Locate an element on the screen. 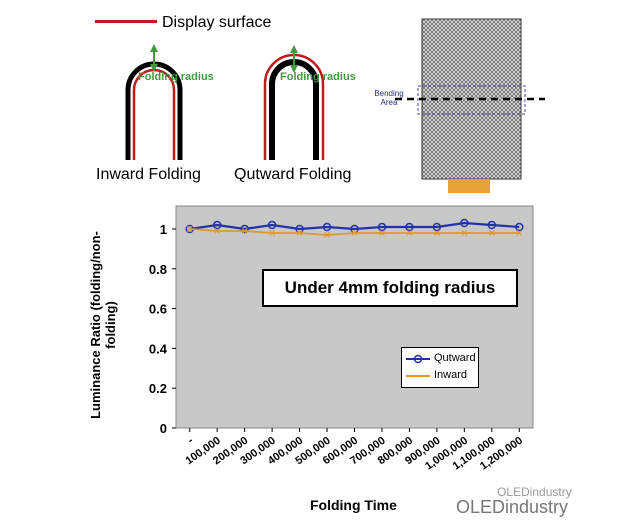  y-axis-title: Luminance Ratio (folding/non-folding) is located at coordinates (103, 325).